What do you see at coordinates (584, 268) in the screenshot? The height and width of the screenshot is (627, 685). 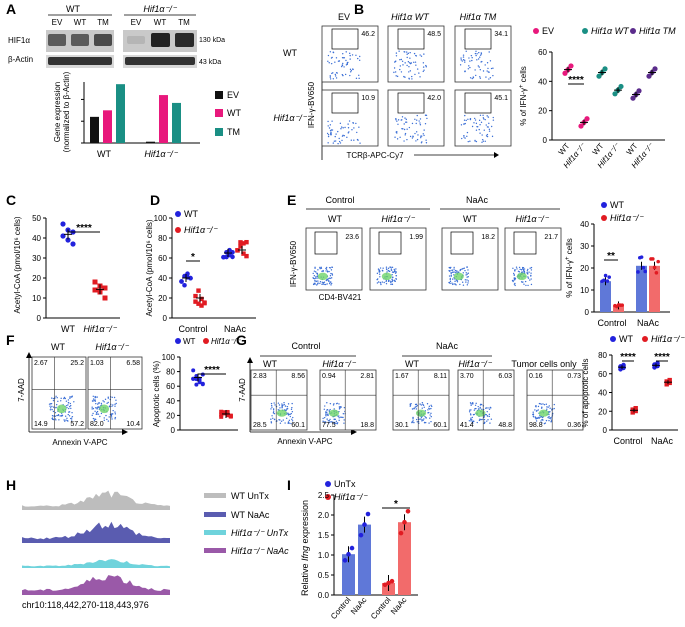 I see `y-tick-label: 20` at bounding box center [584, 268].